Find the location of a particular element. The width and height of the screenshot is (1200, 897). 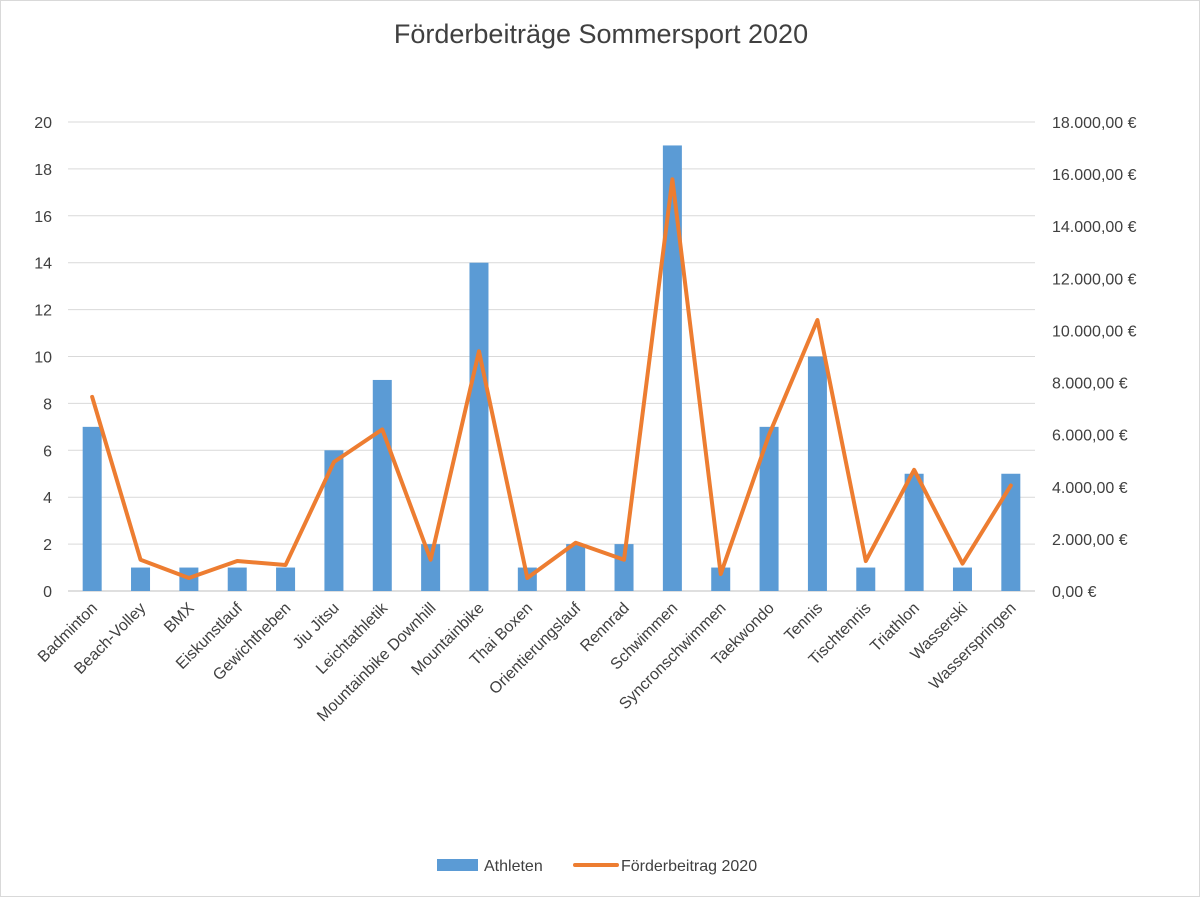

y-left-tick-label: 16 is located at coordinates (43, 217).